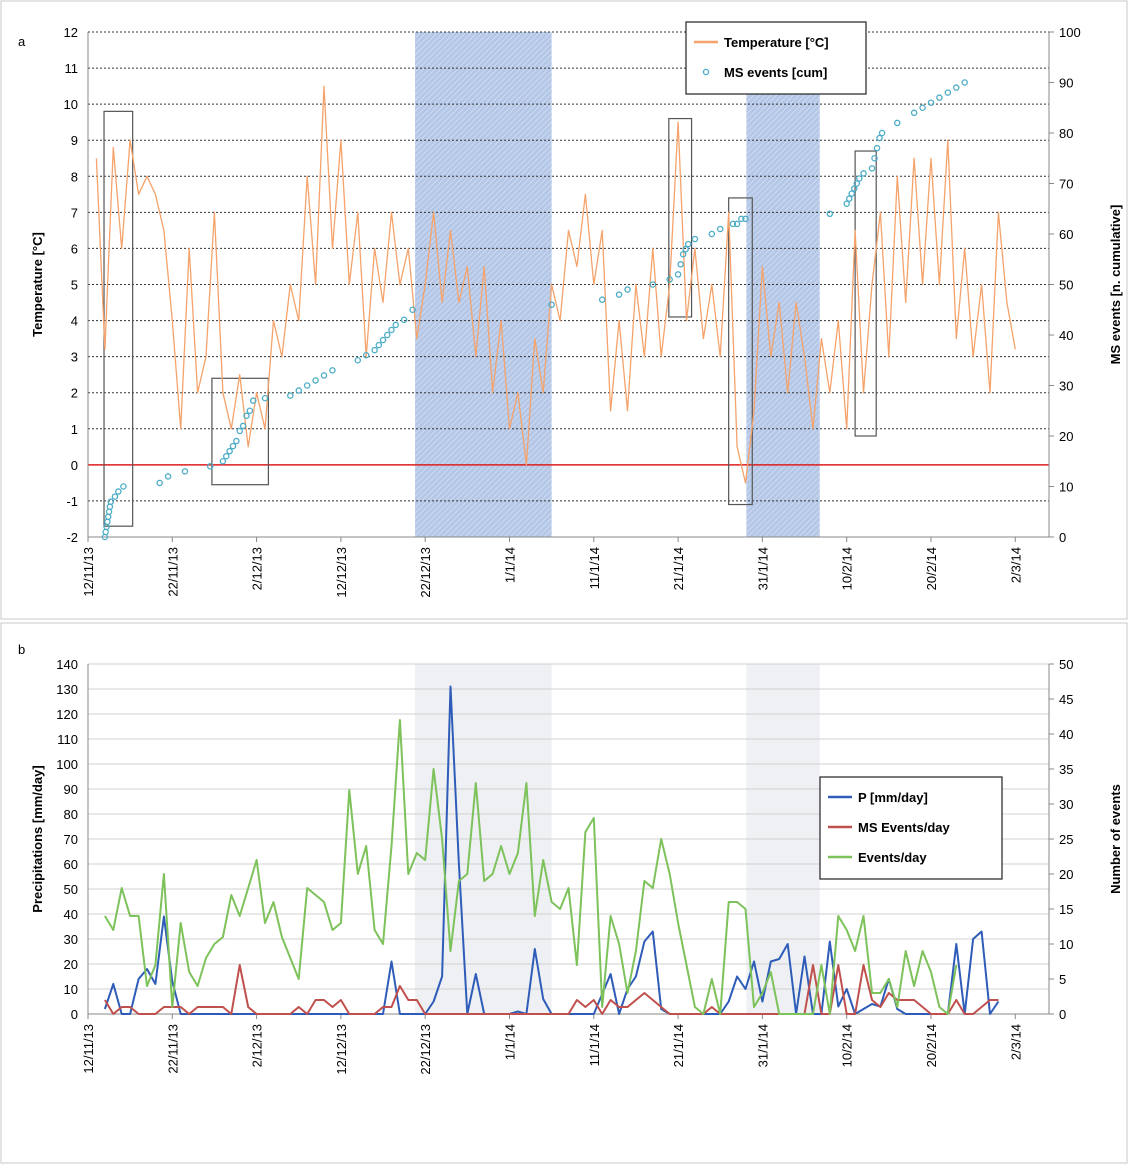 This screenshot has height=1166, width=1130. Describe the element at coordinates (71, 939) in the screenshot. I see `y-tick-label: 30` at that location.